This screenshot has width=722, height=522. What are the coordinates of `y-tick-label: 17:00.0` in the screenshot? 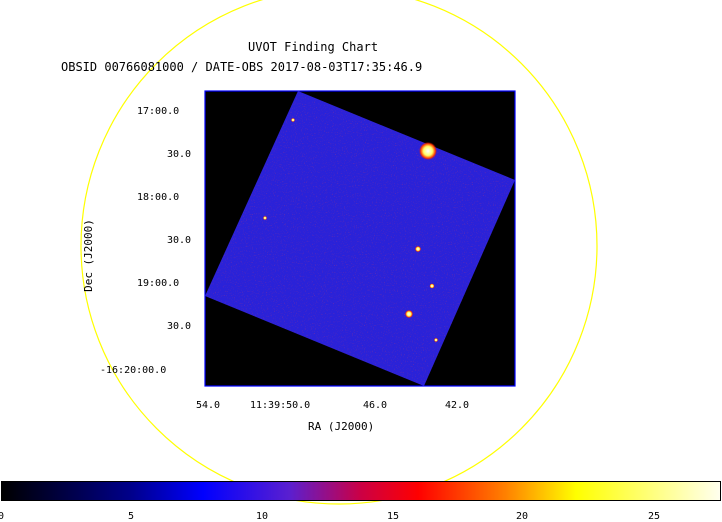 It's located at (158, 111).